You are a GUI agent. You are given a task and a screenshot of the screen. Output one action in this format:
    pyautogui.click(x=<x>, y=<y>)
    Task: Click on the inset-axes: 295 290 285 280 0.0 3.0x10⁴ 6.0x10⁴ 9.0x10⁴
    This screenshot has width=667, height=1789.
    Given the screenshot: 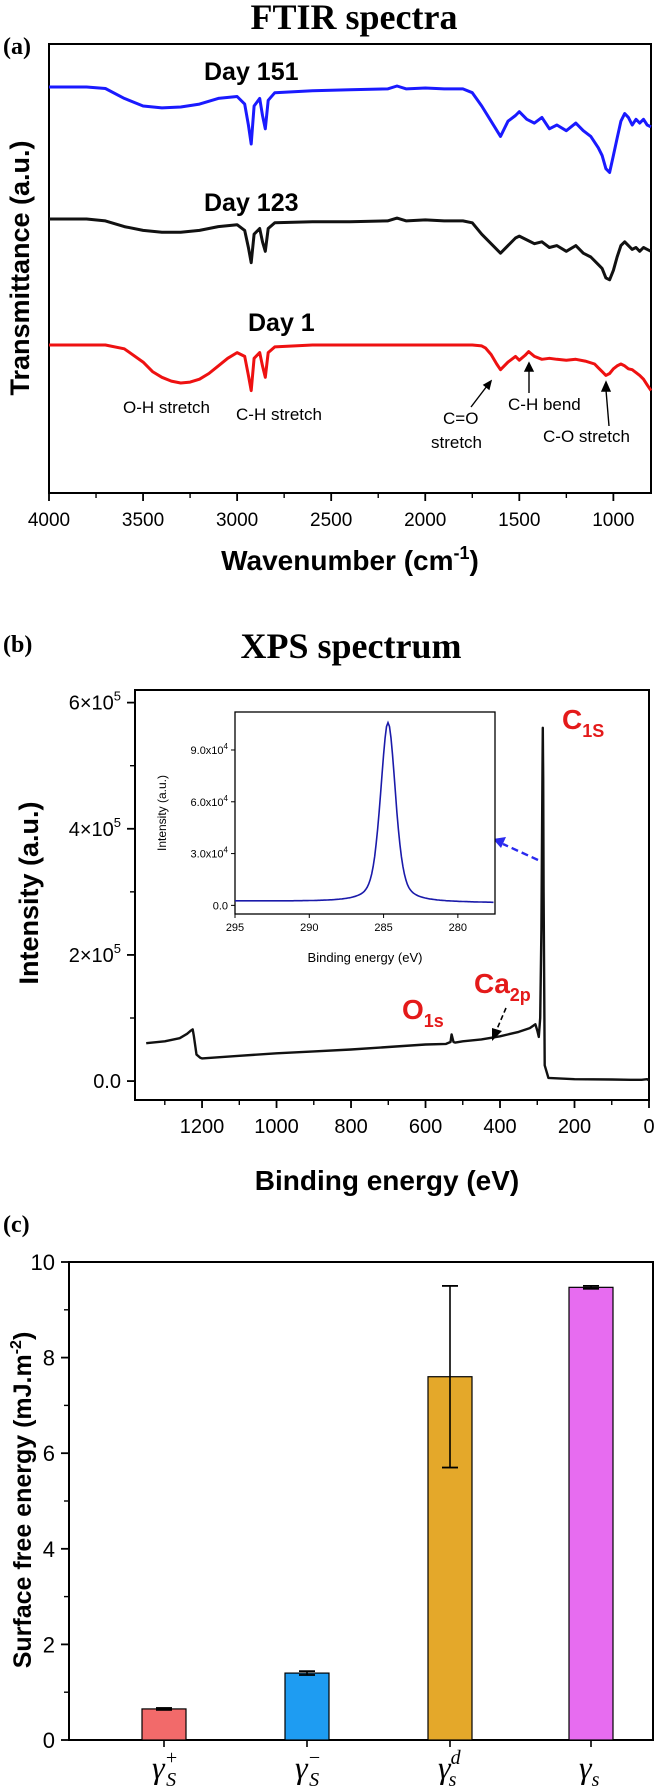 What is the action you would take?
    pyautogui.click(x=329, y=838)
    